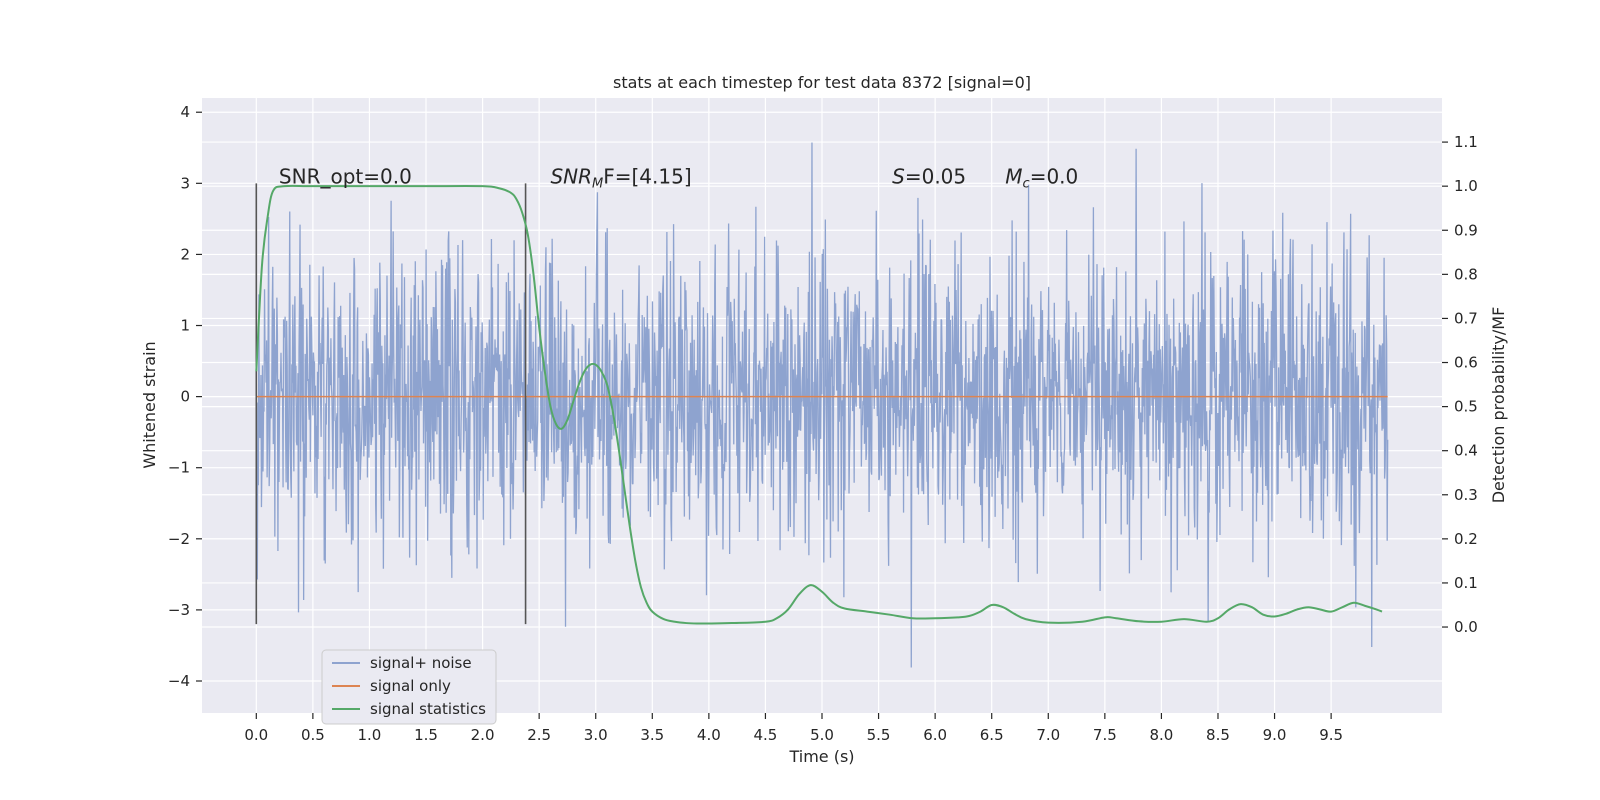 The width and height of the screenshot is (1600, 800). What do you see at coordinates (1466, 407) in the screenshot?
I see `y2-tick-label-6: 0.5` at bounding box center [1466, 407].